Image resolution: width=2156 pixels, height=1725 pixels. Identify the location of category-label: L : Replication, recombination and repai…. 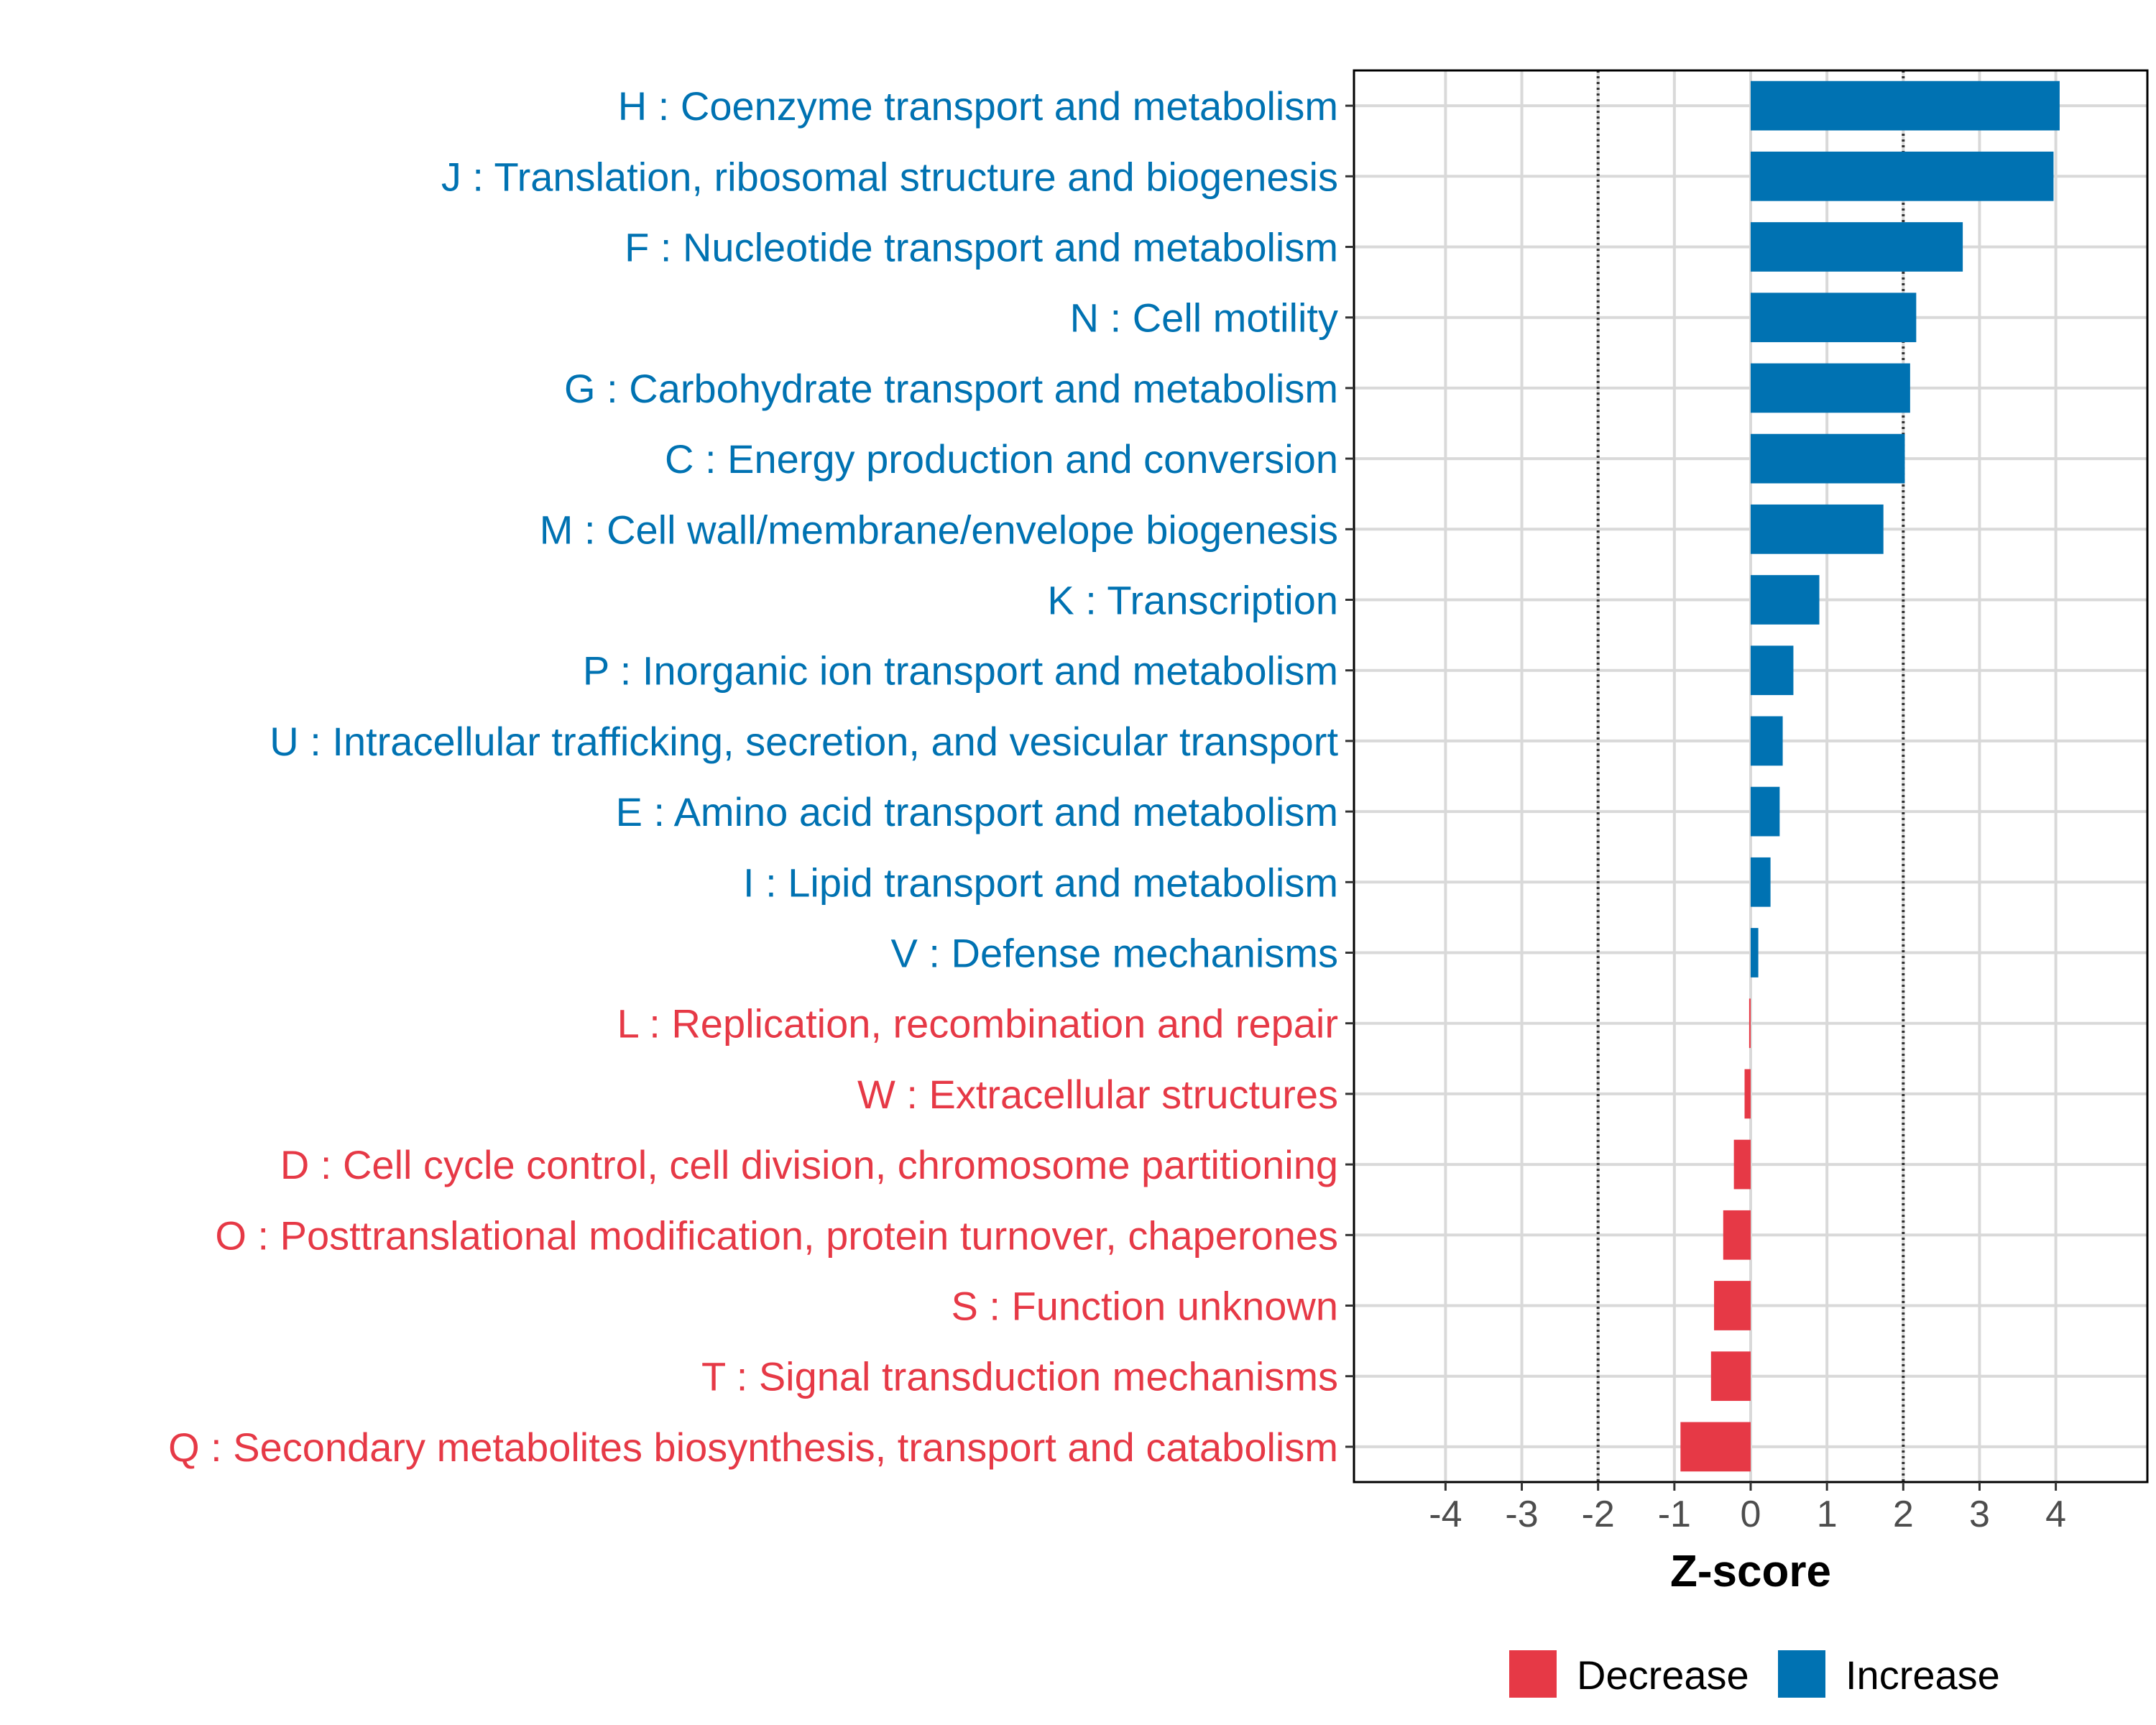
(977, 1023).